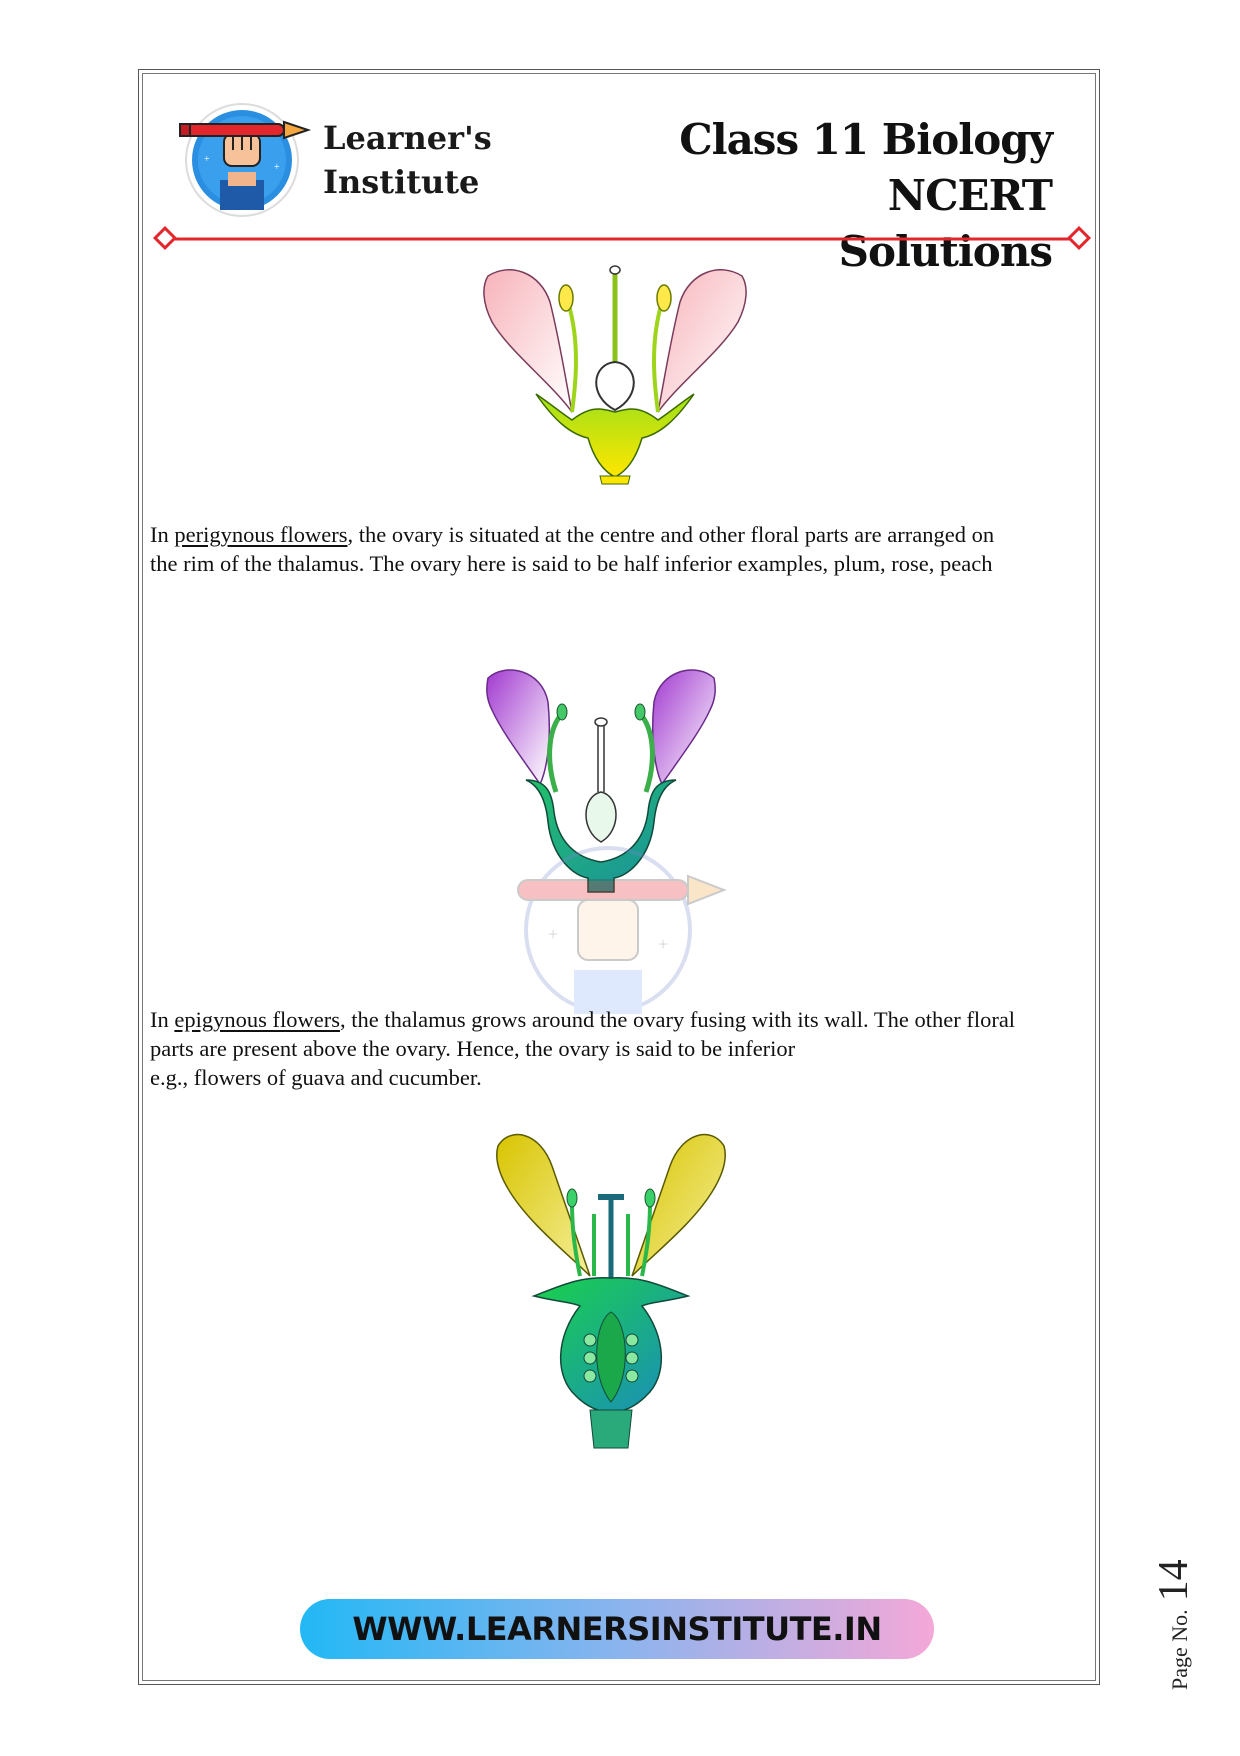 The height and width of the screenshot is (1756, 1240). Describe the element at coordinates (407, 138) in the screenshot. I see `brand-line-1: Learner's` at that location.